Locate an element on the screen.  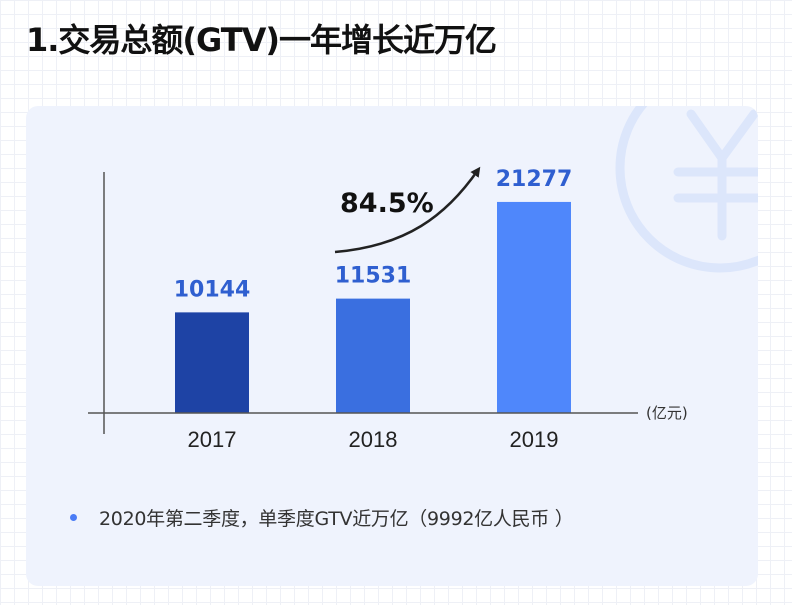
bar-2017 is located at coordinates (212, 362).